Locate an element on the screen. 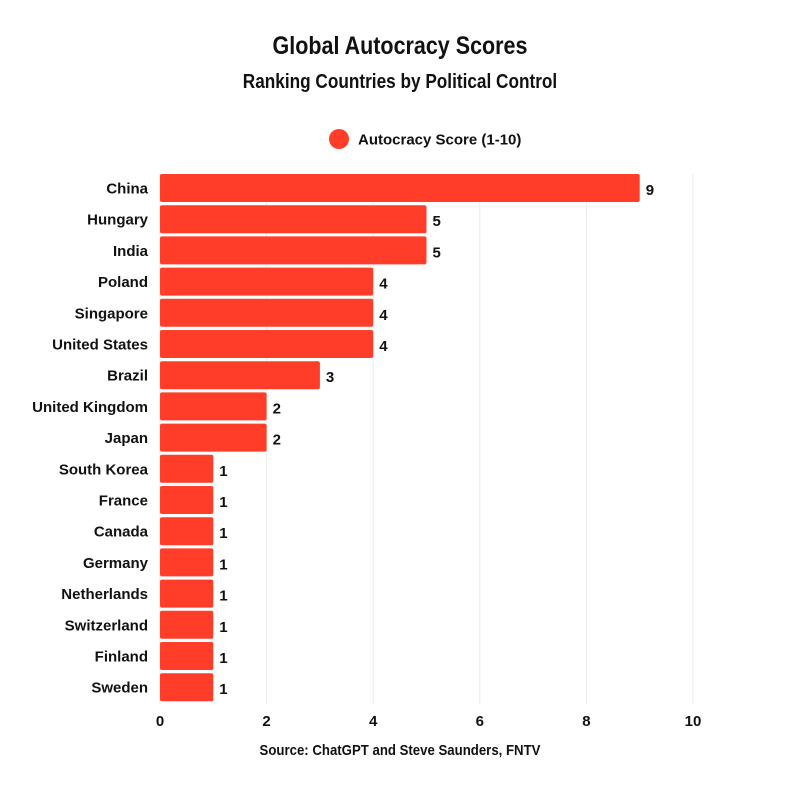 The width and height of the screenshot is (800, 800). category-label: Germany is located at coordinates (116, 563).